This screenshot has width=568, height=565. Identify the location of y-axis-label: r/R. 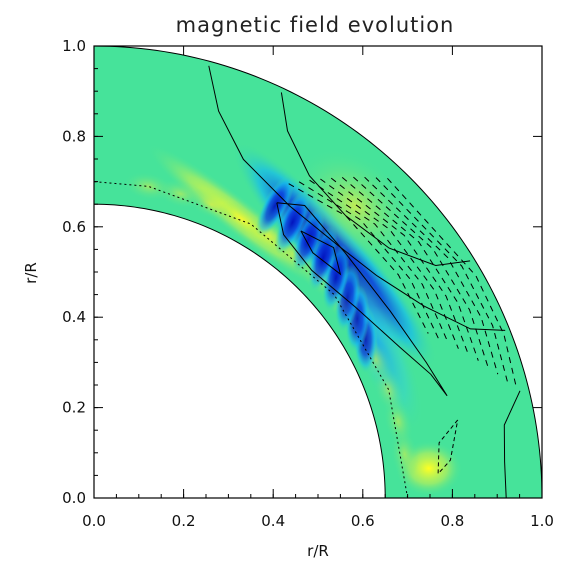
(31, 273).